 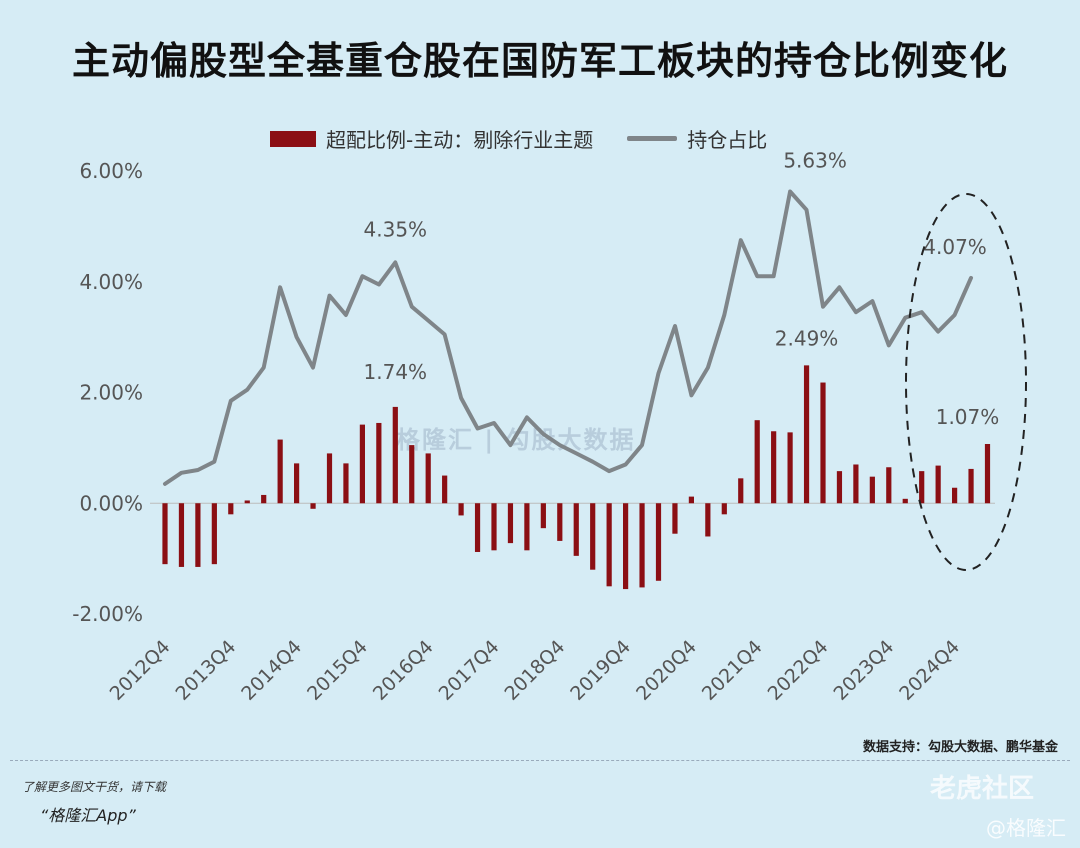 What do you see at coordinates (543, 516) in the screenshot?
I see `bar-q23` at bounding box center [543, 516].